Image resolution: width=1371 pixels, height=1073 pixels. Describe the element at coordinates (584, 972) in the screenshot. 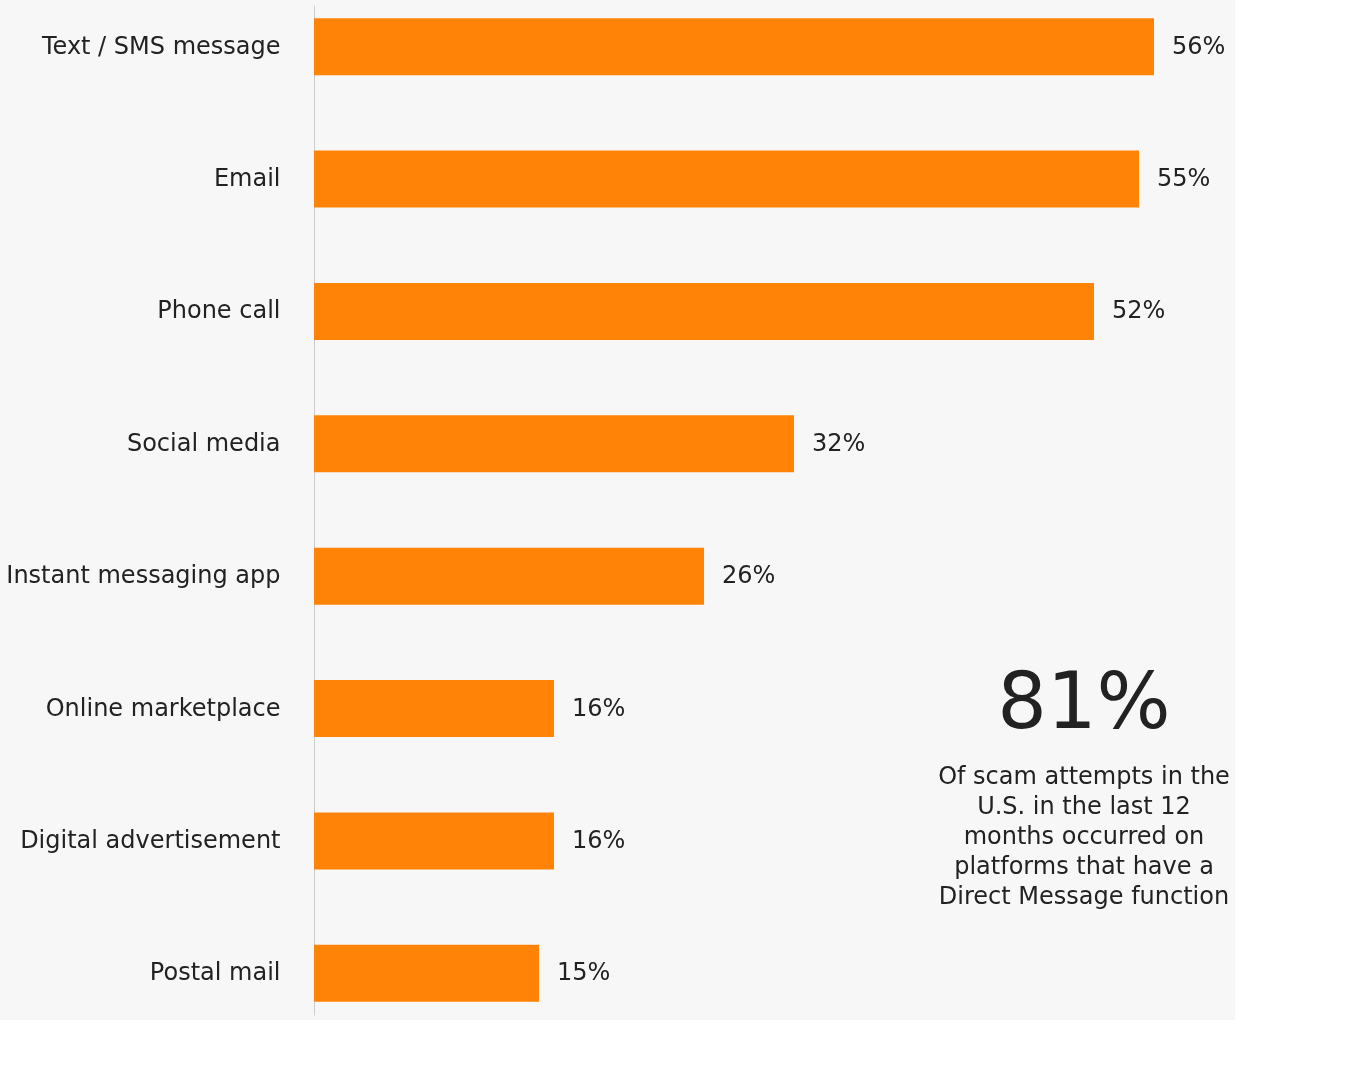

I see `data-label: 15%` at that location.